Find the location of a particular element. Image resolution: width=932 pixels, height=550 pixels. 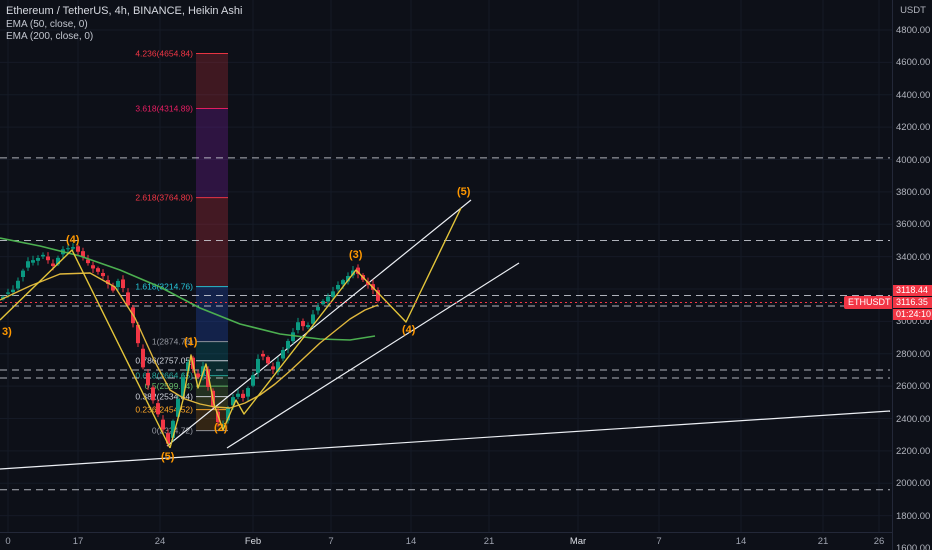

time-tick-label: 24 is located at coordinates (160, 541).